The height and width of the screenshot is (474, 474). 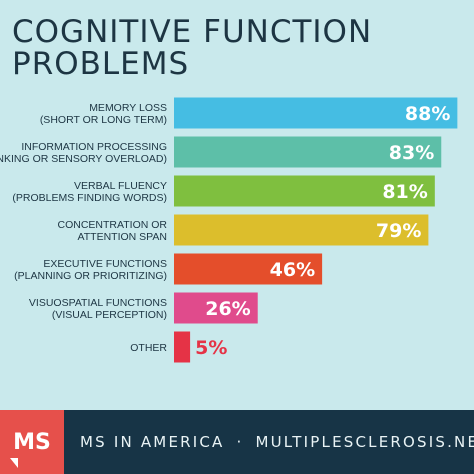 What do you see at coordinates (103, 120) in the screenshot?
I see `category-label: (SHORT OR LONG TERM)` at bounding box center [103, 120].